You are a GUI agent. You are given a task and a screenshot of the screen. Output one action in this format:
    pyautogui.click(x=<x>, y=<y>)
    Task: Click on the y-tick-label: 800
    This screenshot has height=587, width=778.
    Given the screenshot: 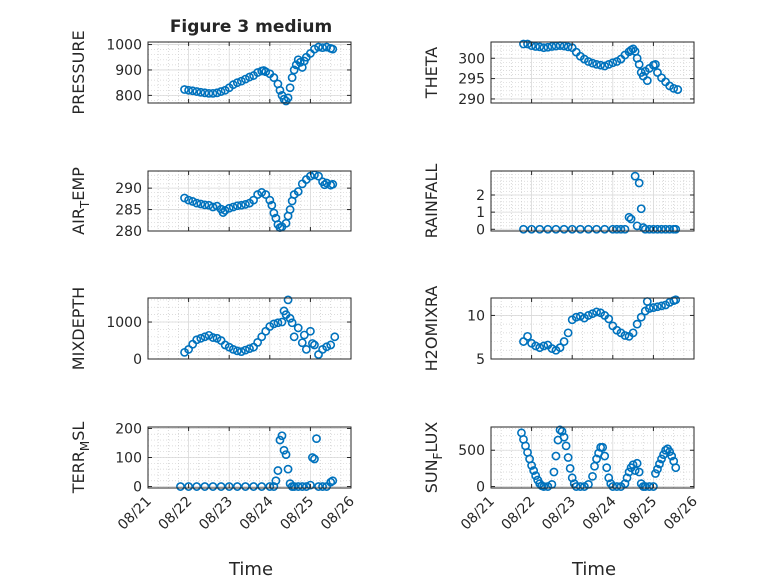 What is the action you would take?
    pyautogui.click(x=128, y=96)
    